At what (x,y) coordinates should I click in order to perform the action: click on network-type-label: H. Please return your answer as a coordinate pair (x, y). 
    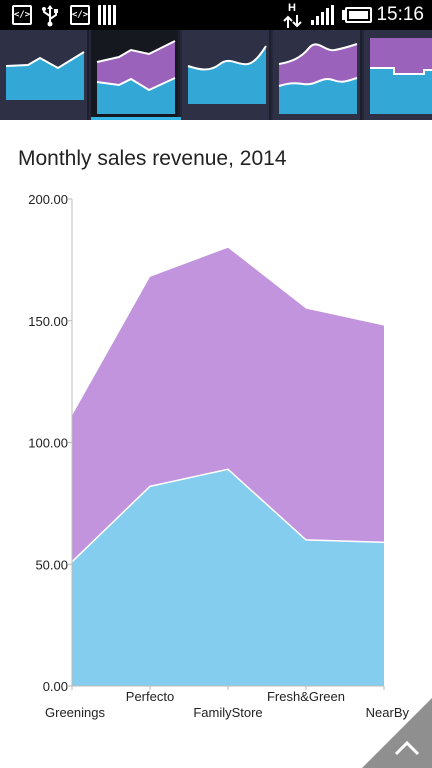
    Looking at the image, I should click on (292, 8).